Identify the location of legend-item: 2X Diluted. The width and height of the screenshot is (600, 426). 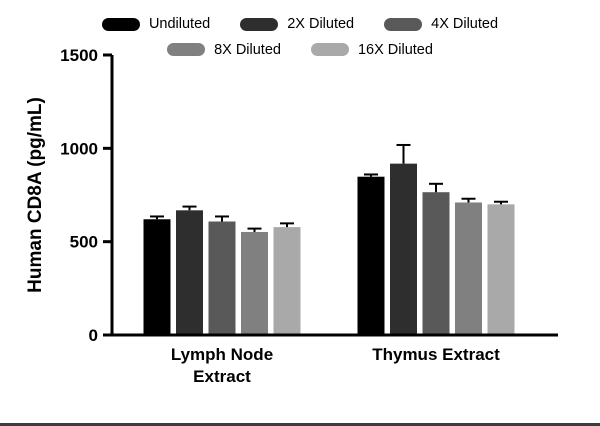
(297, 24).